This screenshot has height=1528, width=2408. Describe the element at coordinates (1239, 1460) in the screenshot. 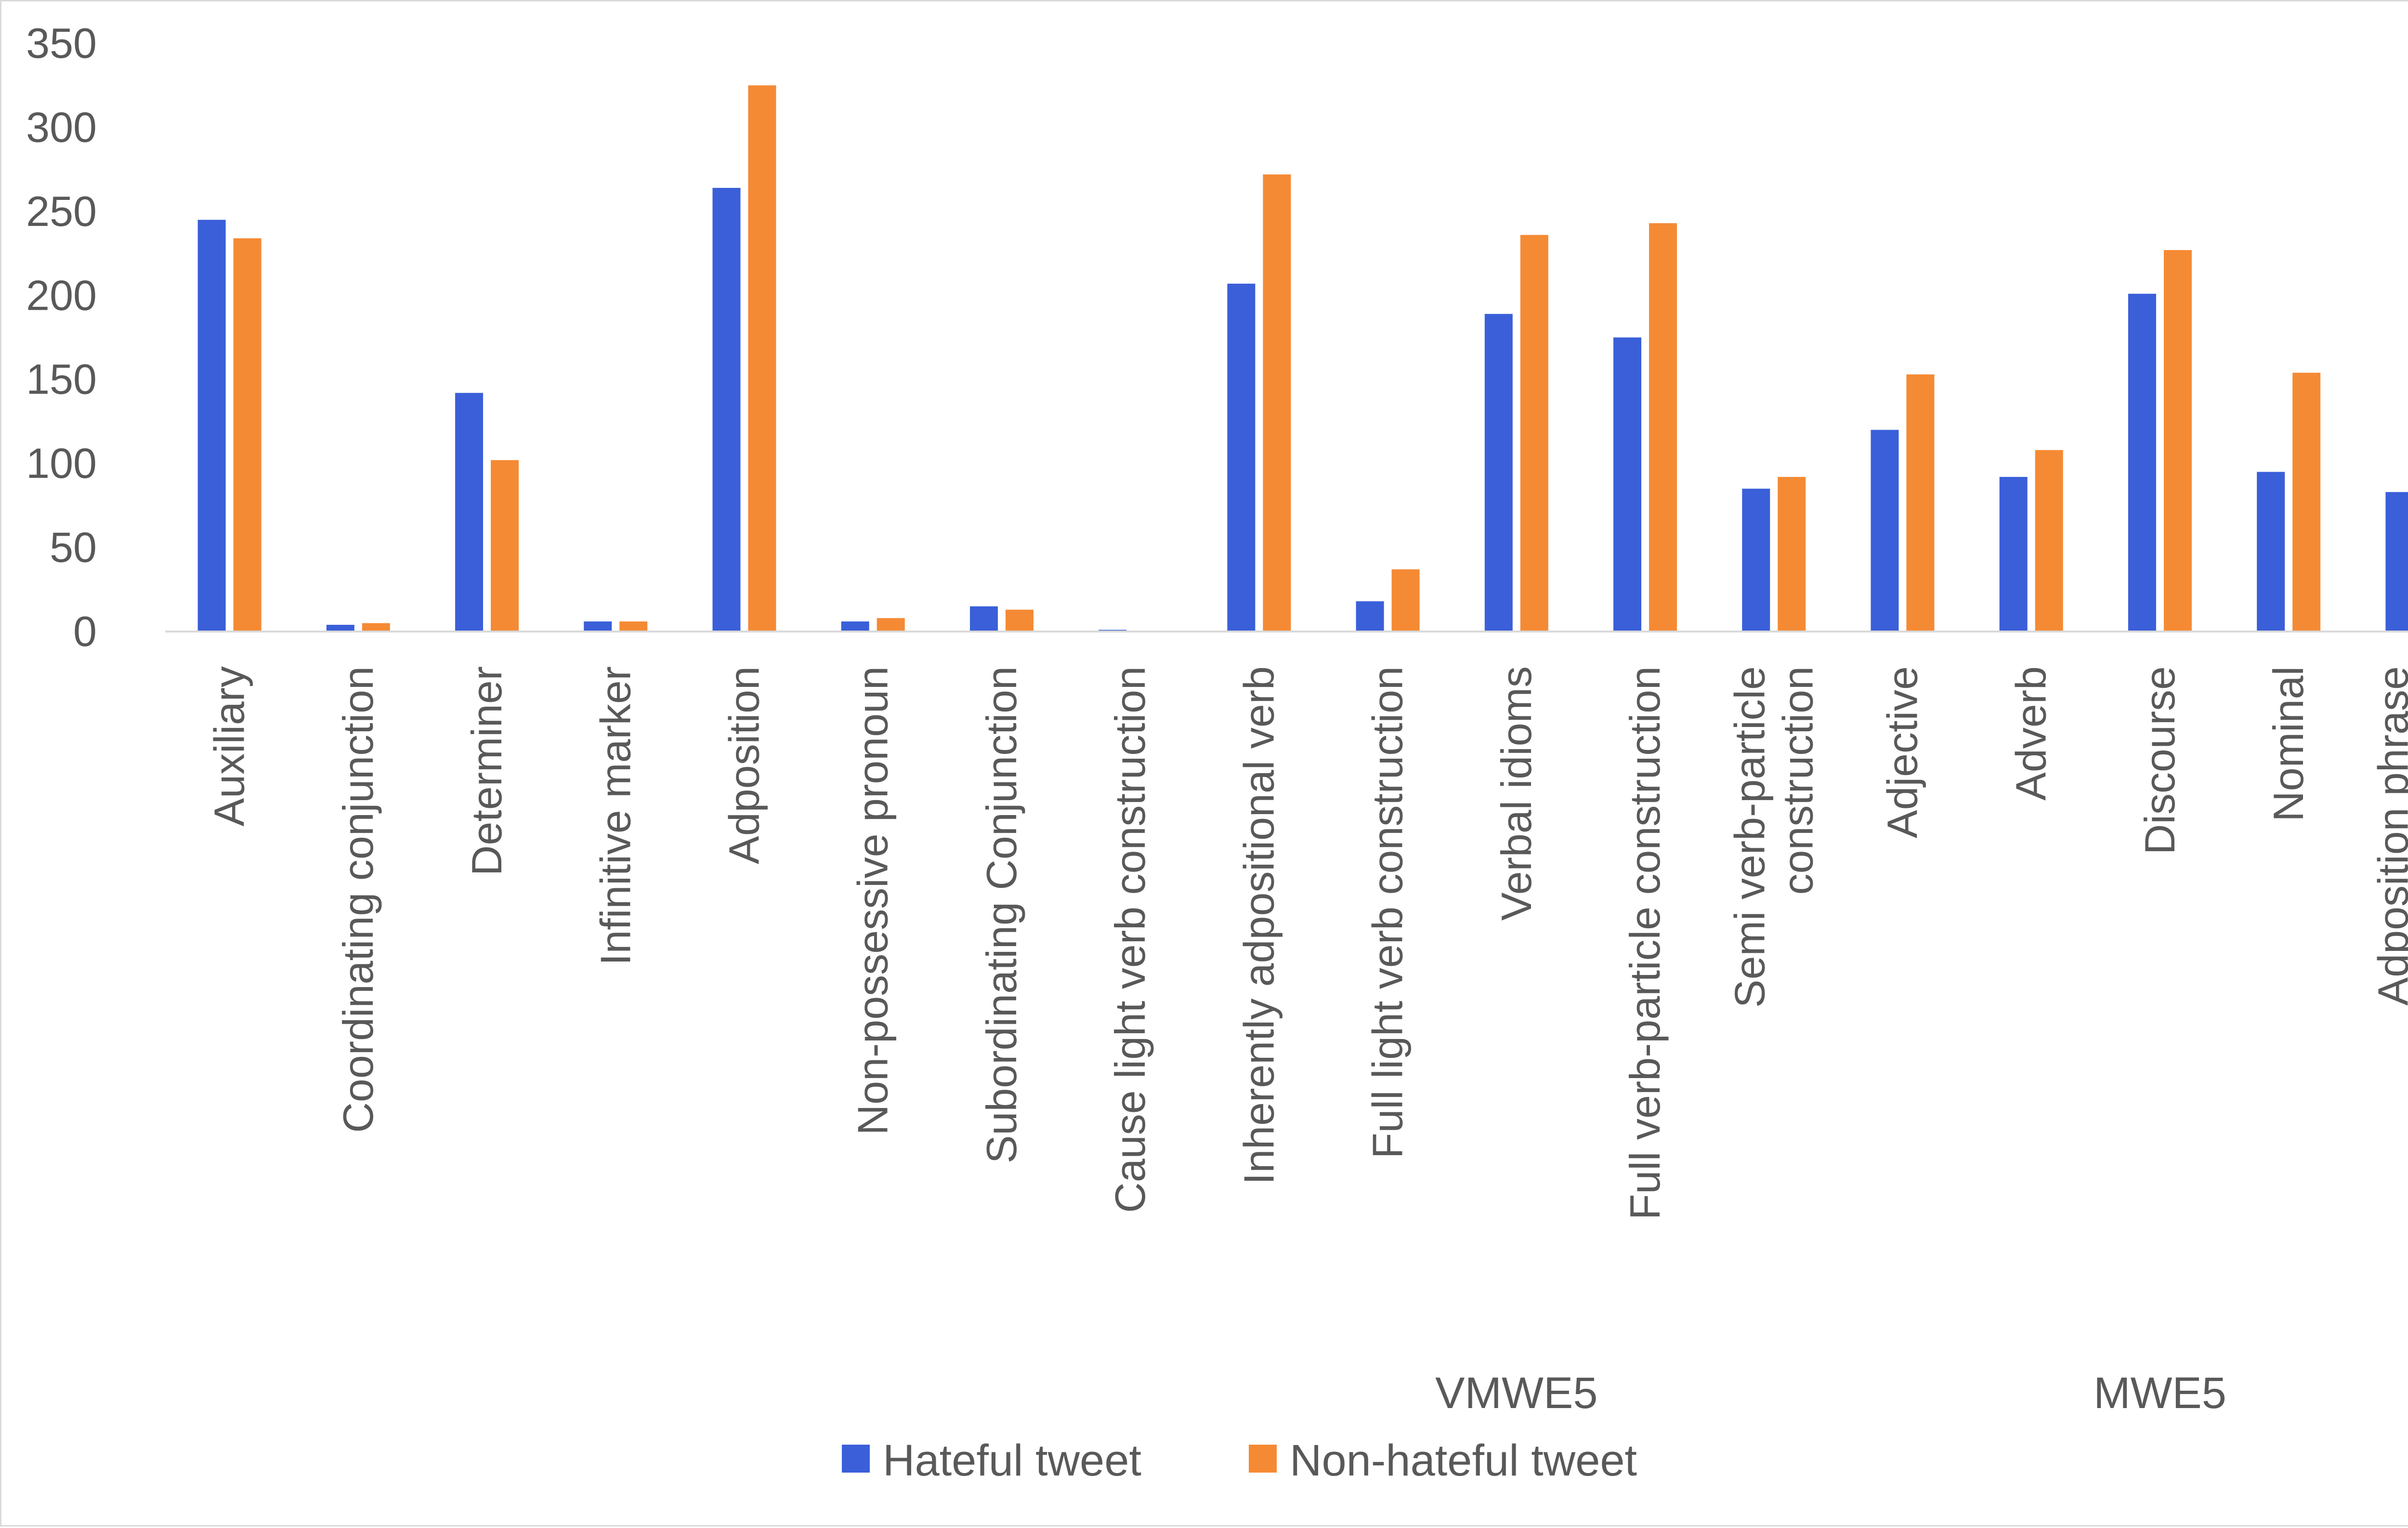

I see `legend: Hateful tweet Non-hateful tweet` at that location.